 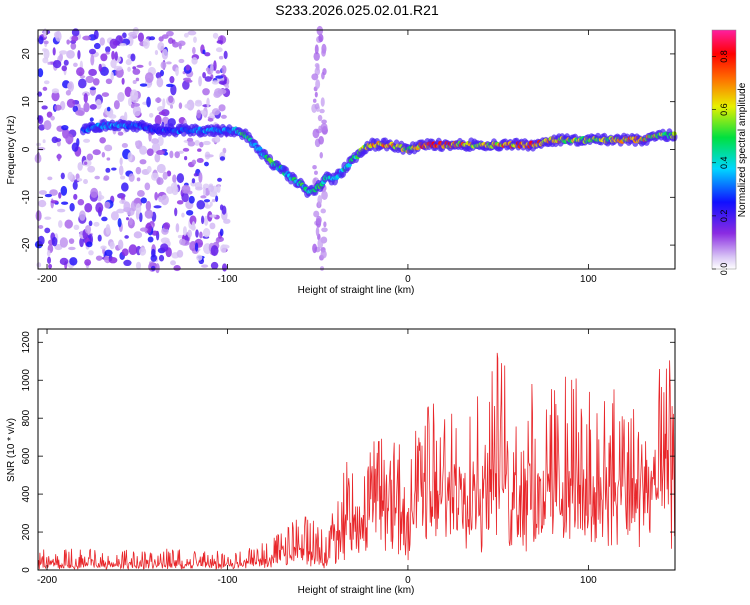 I want to click on y-tick-label: 20, so click(x=26, y=54).